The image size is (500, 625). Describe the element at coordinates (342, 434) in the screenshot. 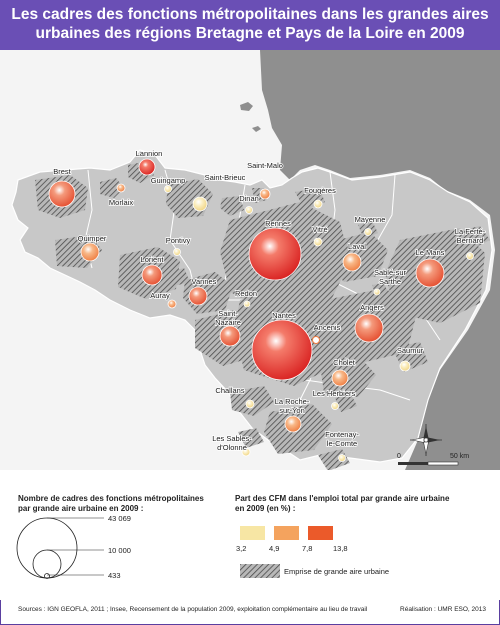

I see `label-fontenay: Fontenay-` at that location.